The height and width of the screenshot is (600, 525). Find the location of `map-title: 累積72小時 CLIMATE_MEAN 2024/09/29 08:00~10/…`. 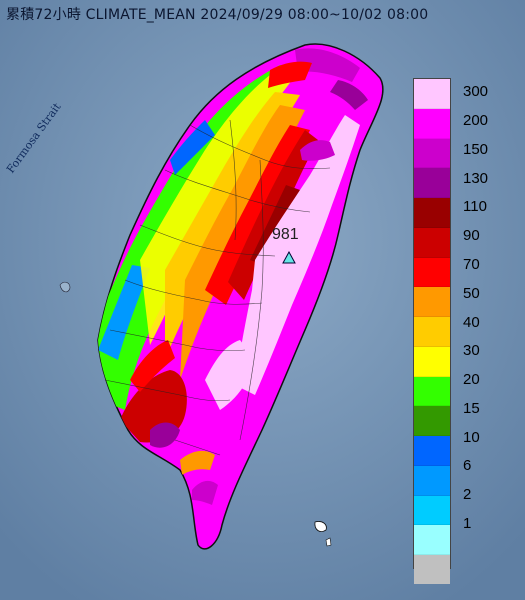

map-title: 累積72小時 CLIMATE_MEAN 2024/09/29 08:00~10/… is located at coordinates (217, 15).